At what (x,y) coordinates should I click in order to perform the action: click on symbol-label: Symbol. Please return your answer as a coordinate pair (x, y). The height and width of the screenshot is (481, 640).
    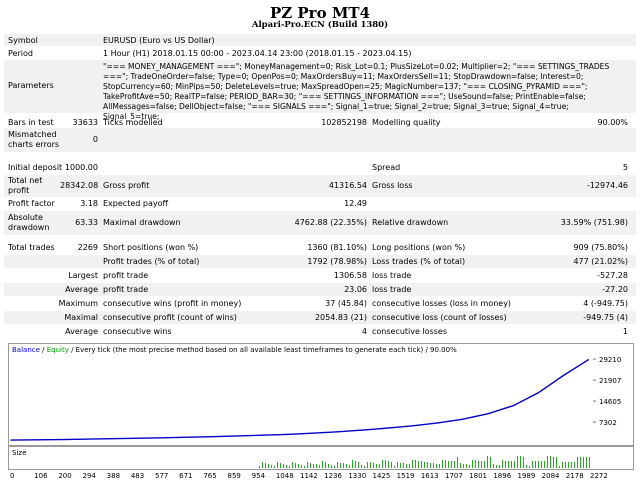
    Looking at the image, I should click on (23, 40).